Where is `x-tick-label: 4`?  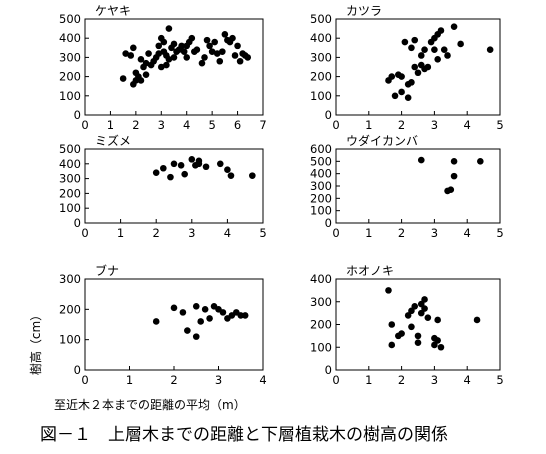
x-tick-label: 4 is located at coordinates (227, 233).